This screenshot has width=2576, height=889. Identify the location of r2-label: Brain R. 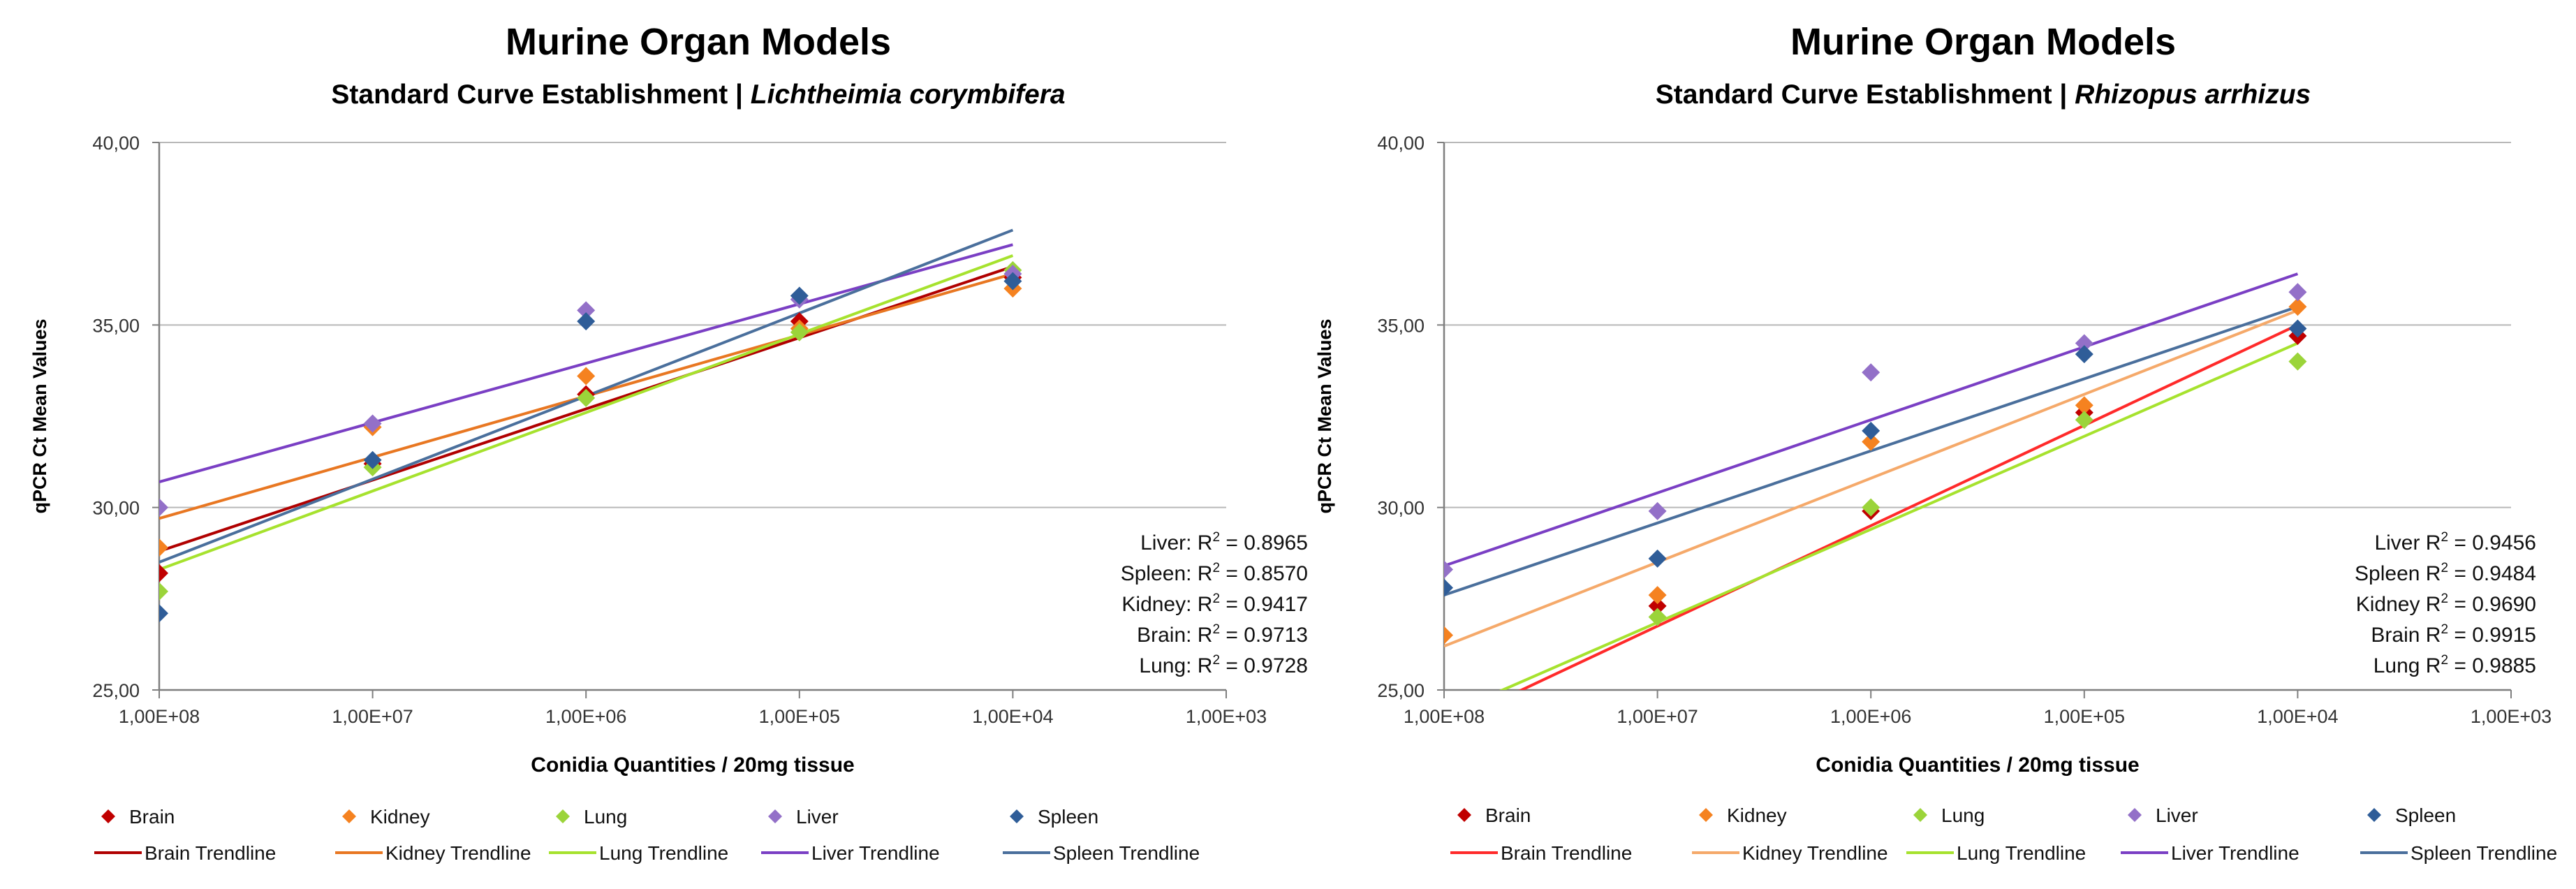
(2406, 635).